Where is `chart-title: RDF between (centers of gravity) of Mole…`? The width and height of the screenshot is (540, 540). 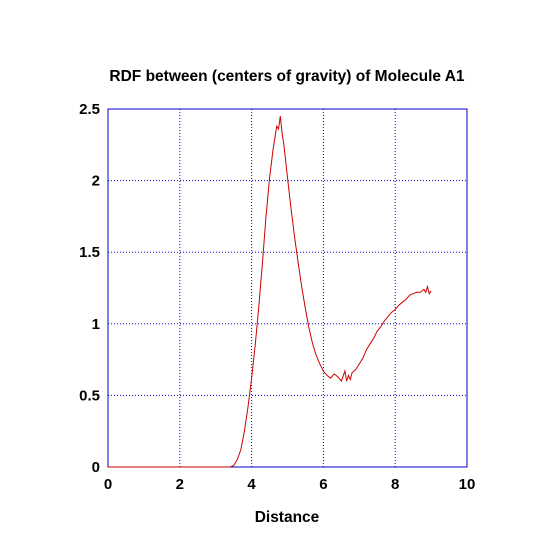 chart-title: RDF between (centers of gravity) of Mole… is located at coordinates (287, 76).